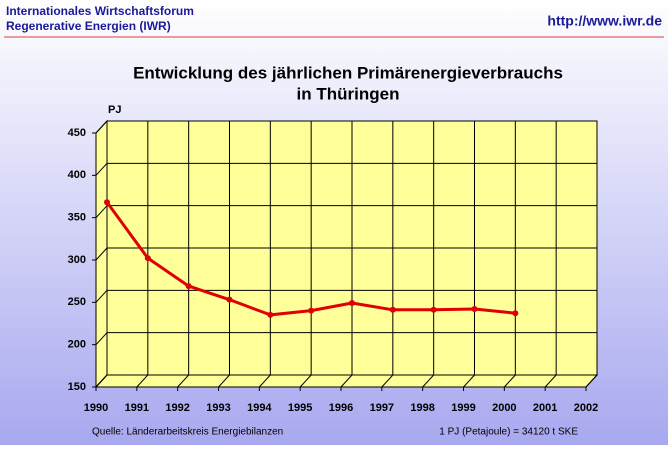  I want to click on x-tick-label: 1995, so click(300, 408).